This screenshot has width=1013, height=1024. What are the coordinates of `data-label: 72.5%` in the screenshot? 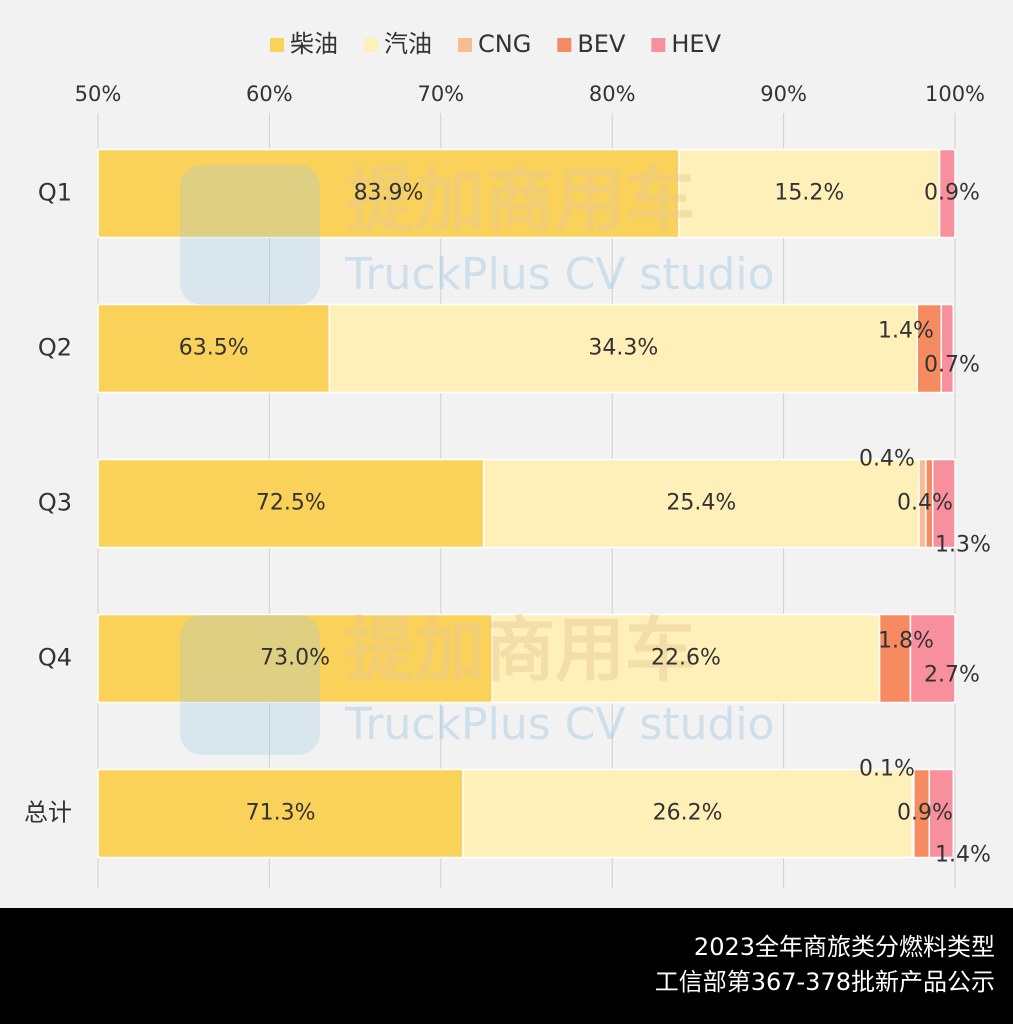 It's located at (291, 503).